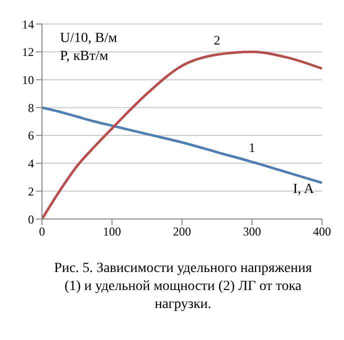  I want to click on y-tick-label: 6, so click(31, 135).